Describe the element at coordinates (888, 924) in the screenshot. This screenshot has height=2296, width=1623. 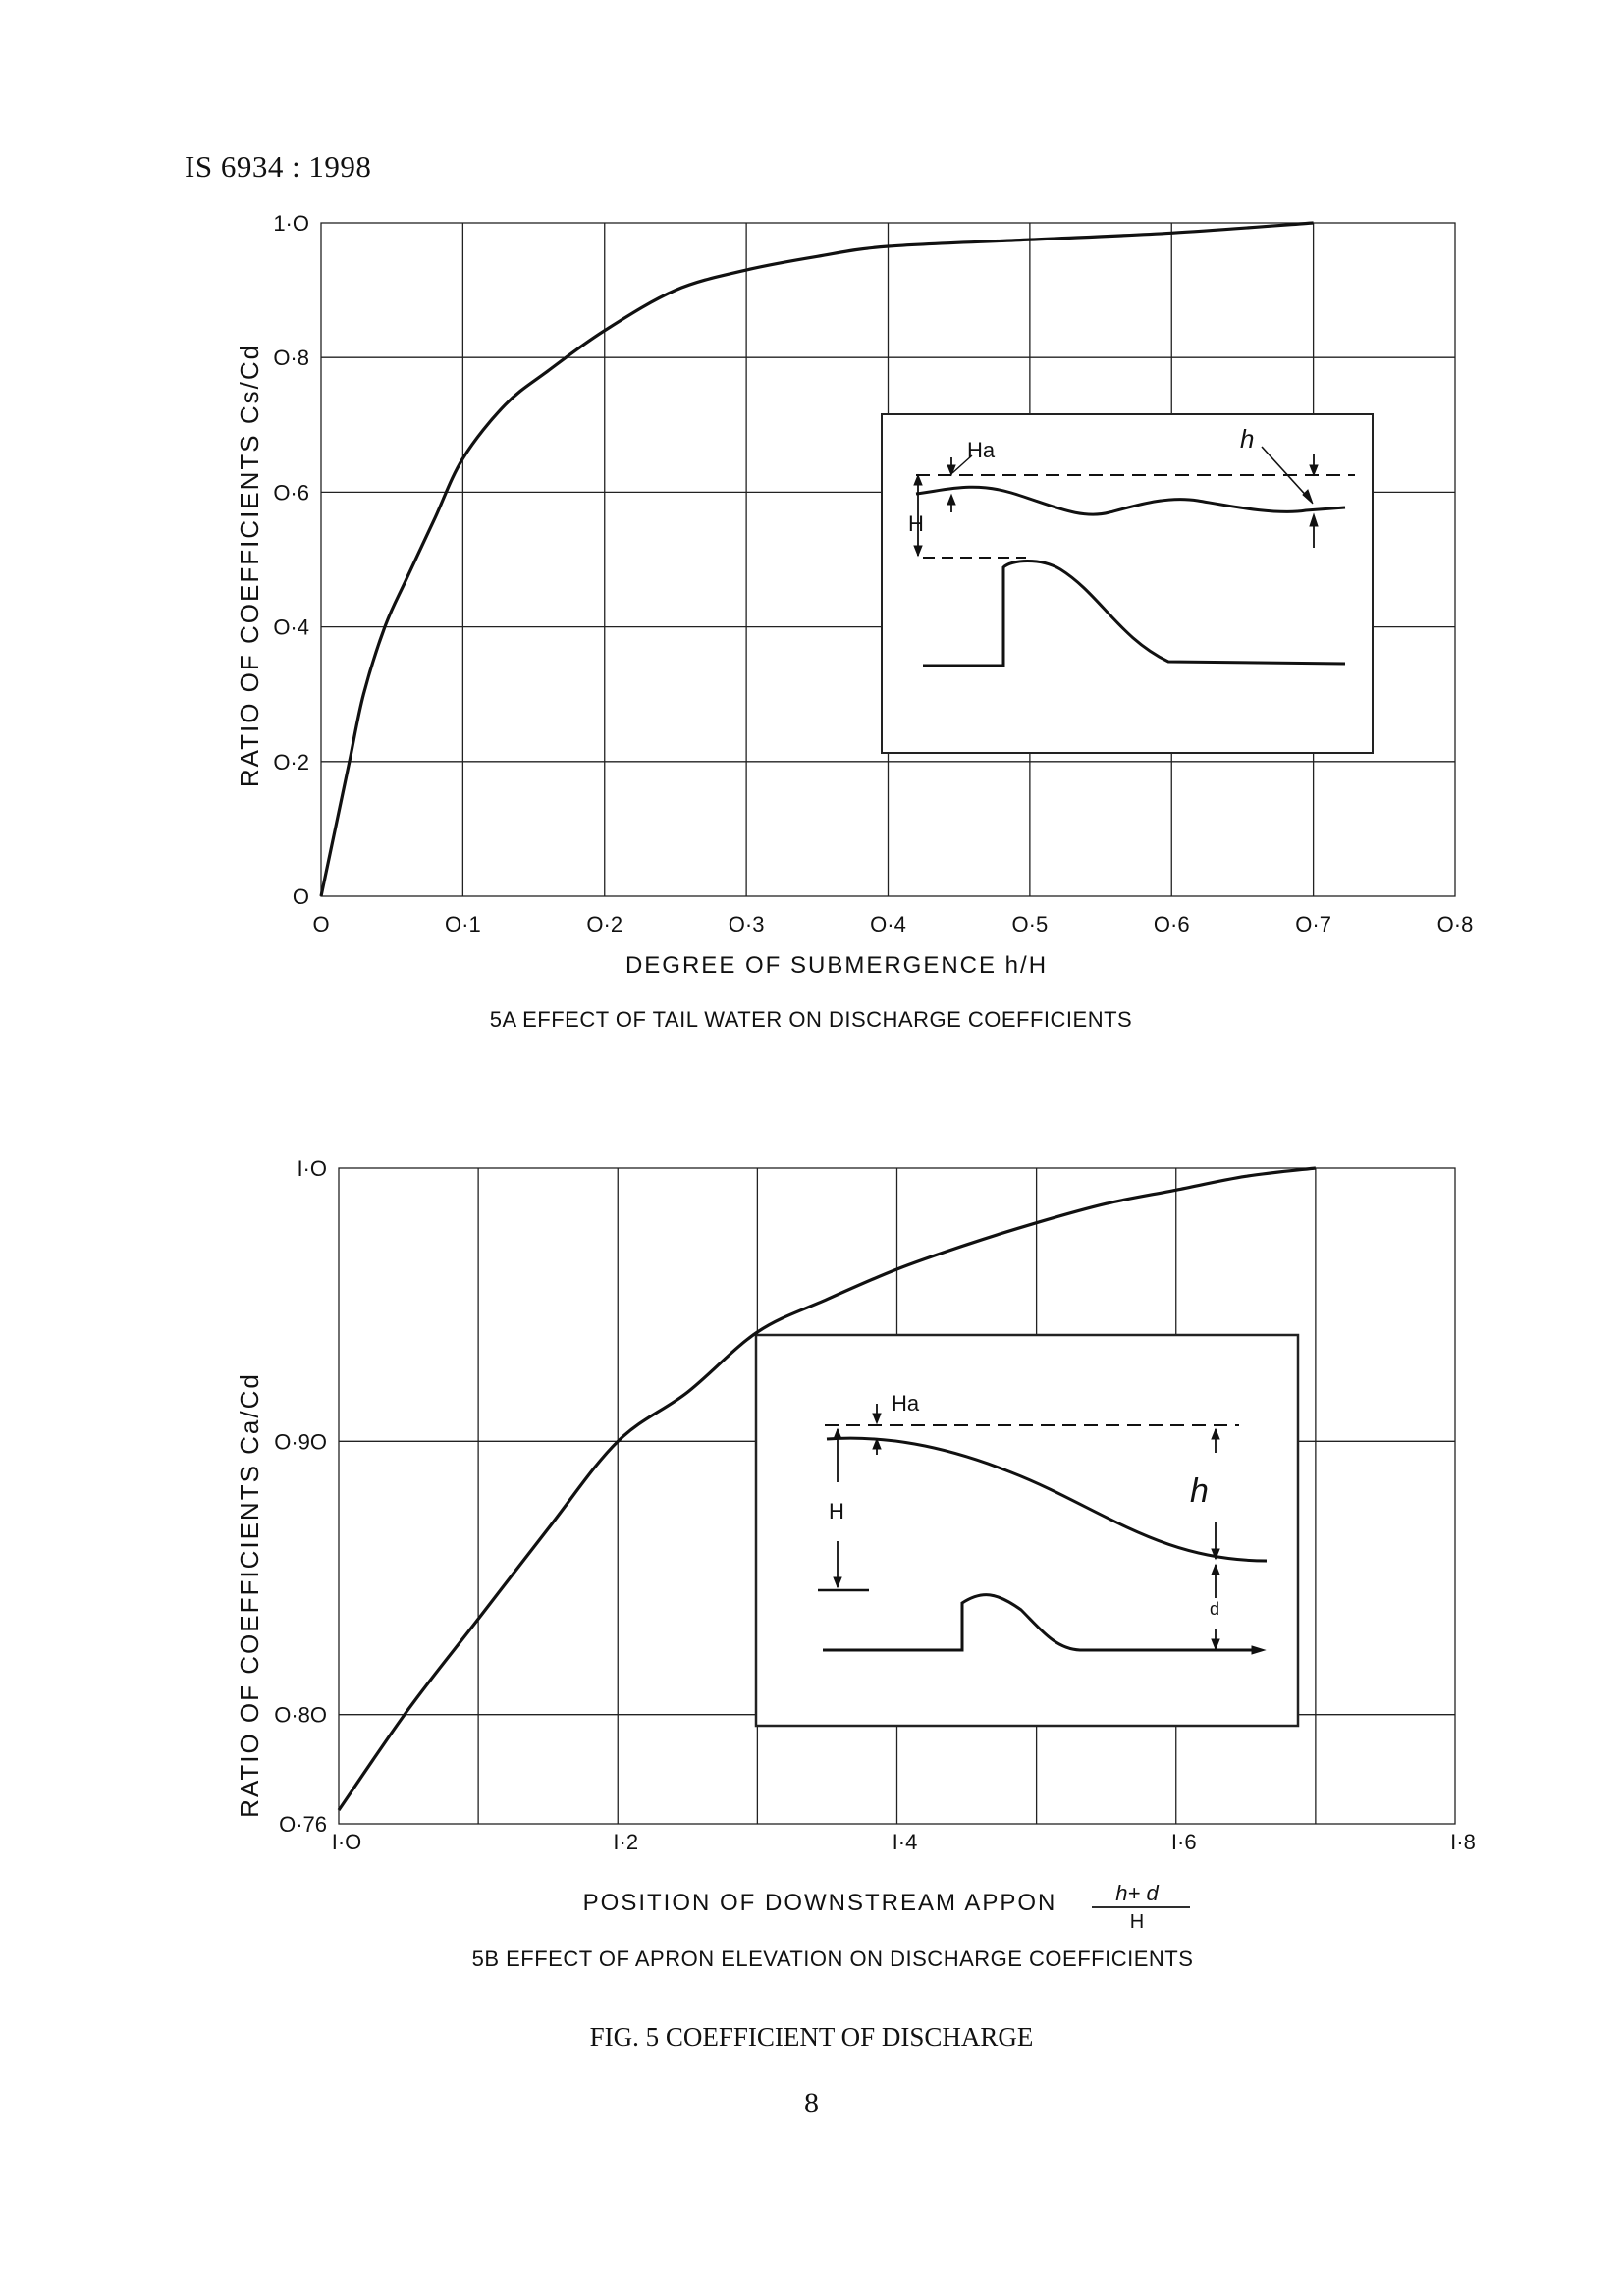
I see `x-tick-label: O·4` at that location.